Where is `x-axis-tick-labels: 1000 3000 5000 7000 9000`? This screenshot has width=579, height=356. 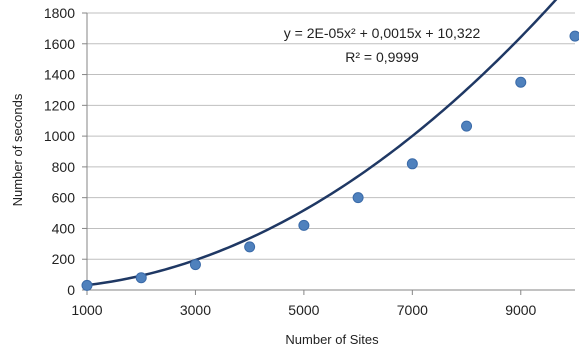 x-axis-tick-labels: 1000 3000 5000 7000 9000 is located at coordinates (303, 310).